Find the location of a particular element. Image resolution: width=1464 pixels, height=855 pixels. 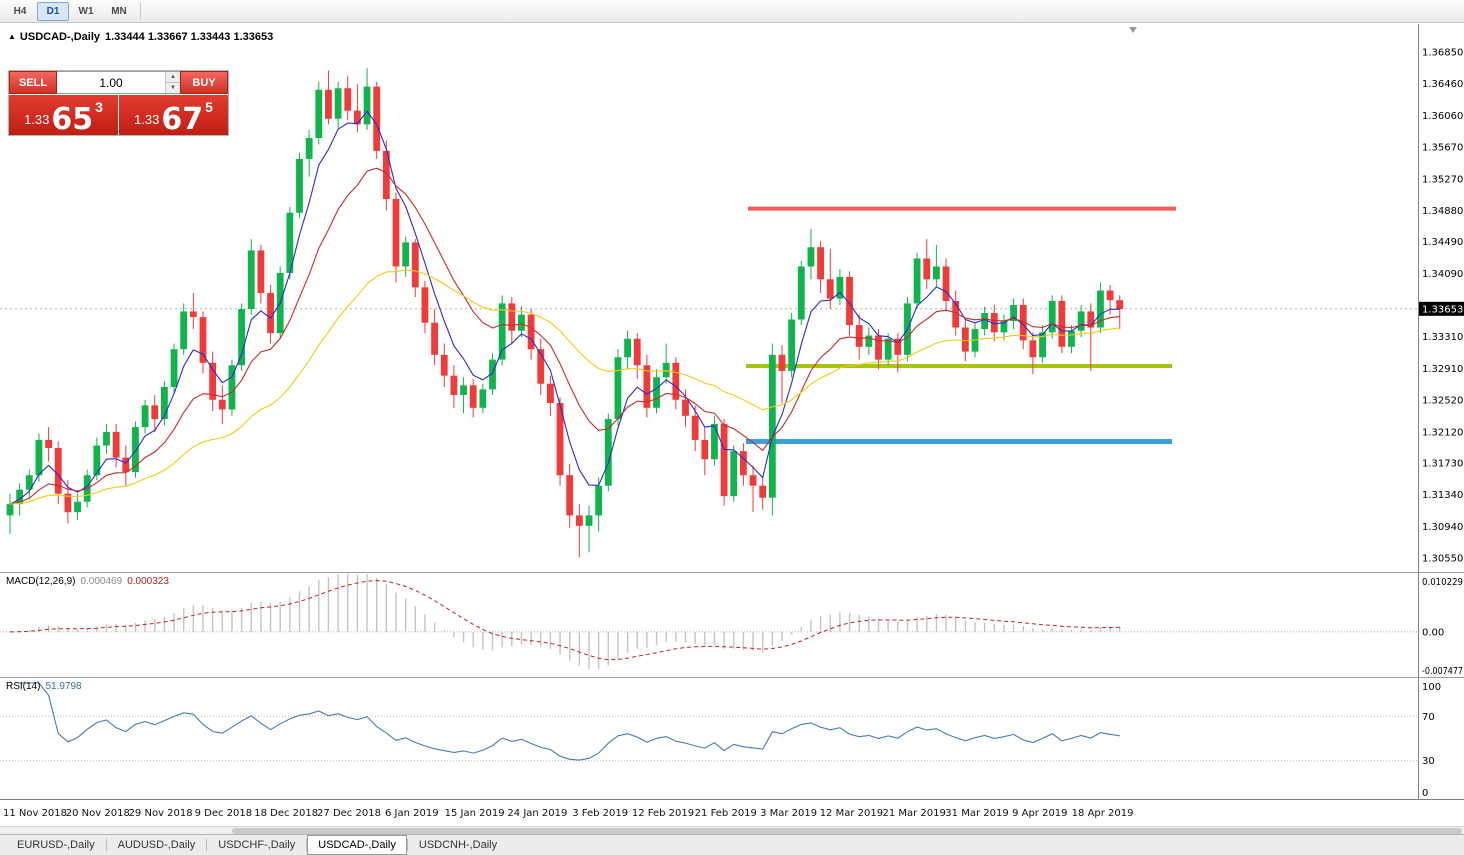

bid-quote-button: 1.33 65 3 is located at coordinates (63, 115).